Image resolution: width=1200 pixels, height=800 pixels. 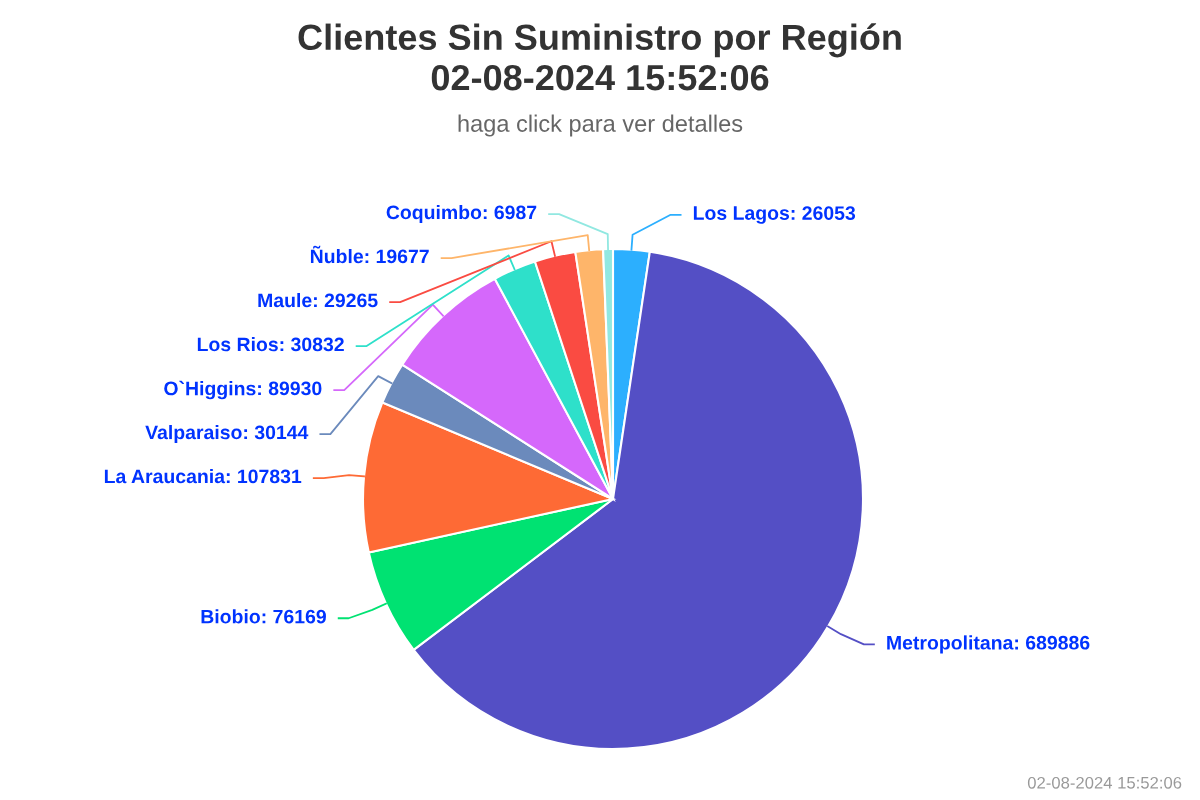 What do you see at coordinates (210, 390) in the screenshot?
I see `slice-label: O`Higgins` at bounding box center [210, 390].